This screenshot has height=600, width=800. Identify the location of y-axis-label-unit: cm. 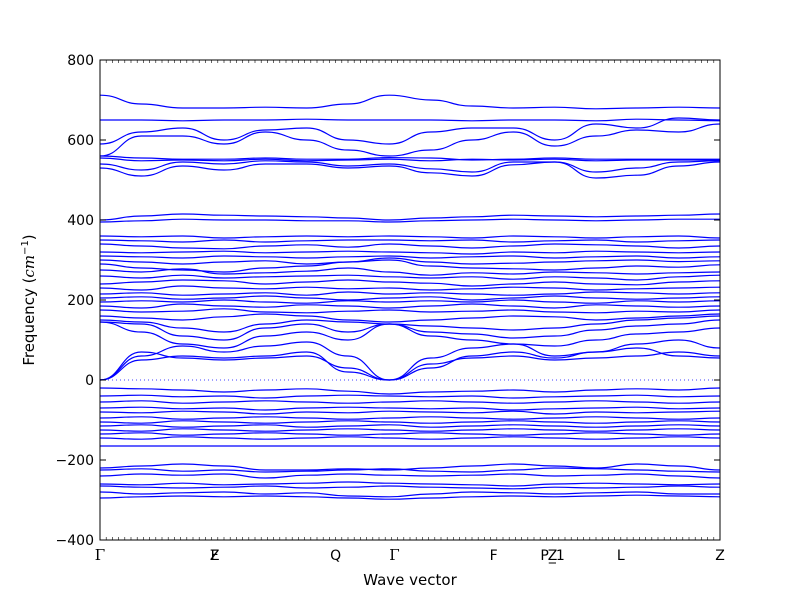
(29, 266).